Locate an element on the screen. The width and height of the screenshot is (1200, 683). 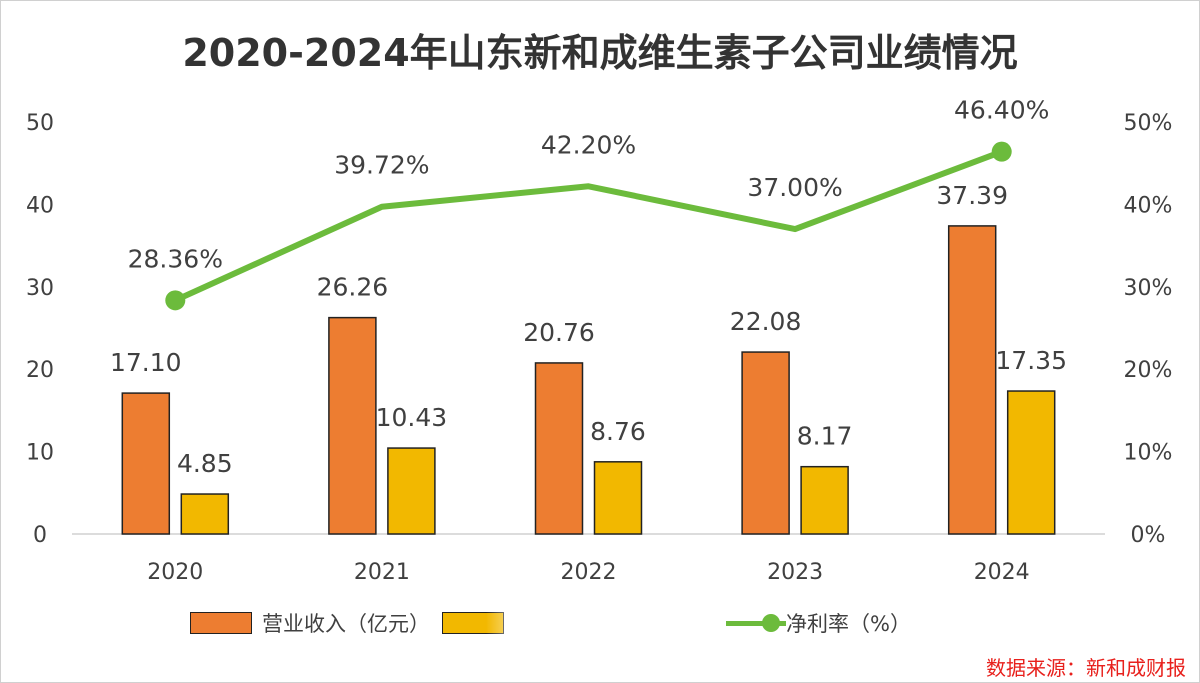
net-margin-data-label: 46.40% is located at coordinates (1001, 110).